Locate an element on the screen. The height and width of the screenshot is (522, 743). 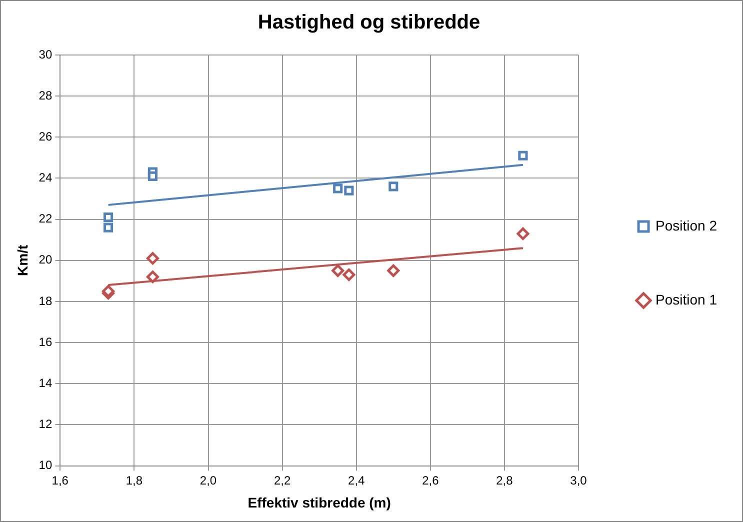
x-tick-label: 1,8 is located at coordinates (134, 480).